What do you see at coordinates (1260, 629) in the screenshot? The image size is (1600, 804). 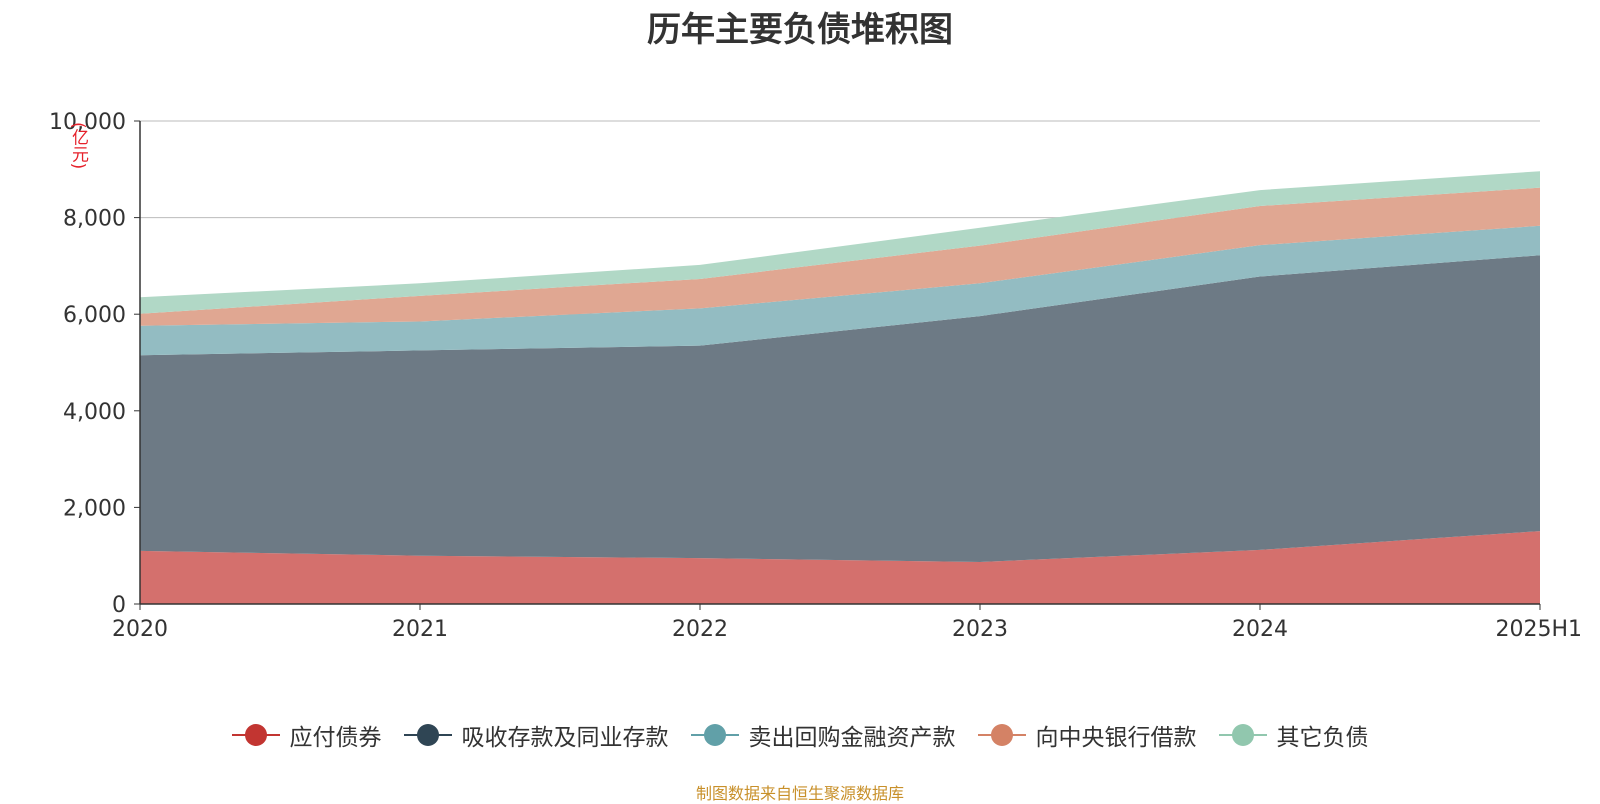 I see `x-tick-label: 2024` at bounding box center [1260, 629].